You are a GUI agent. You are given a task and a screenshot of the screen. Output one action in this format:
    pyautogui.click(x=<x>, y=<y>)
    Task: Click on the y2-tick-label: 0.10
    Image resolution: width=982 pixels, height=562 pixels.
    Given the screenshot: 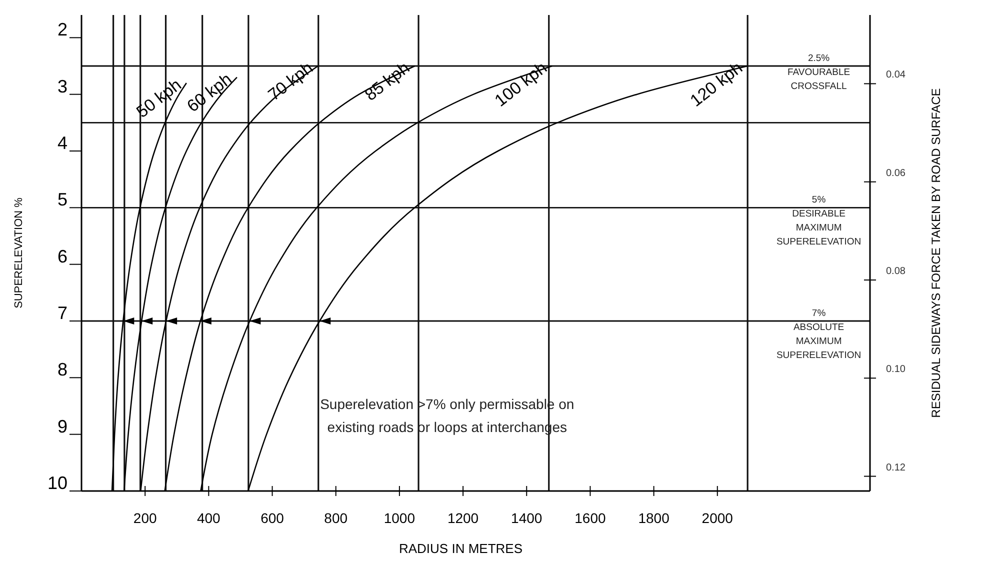 What is the action you would take?
    pyautogui.click(x=896, y=370)
    